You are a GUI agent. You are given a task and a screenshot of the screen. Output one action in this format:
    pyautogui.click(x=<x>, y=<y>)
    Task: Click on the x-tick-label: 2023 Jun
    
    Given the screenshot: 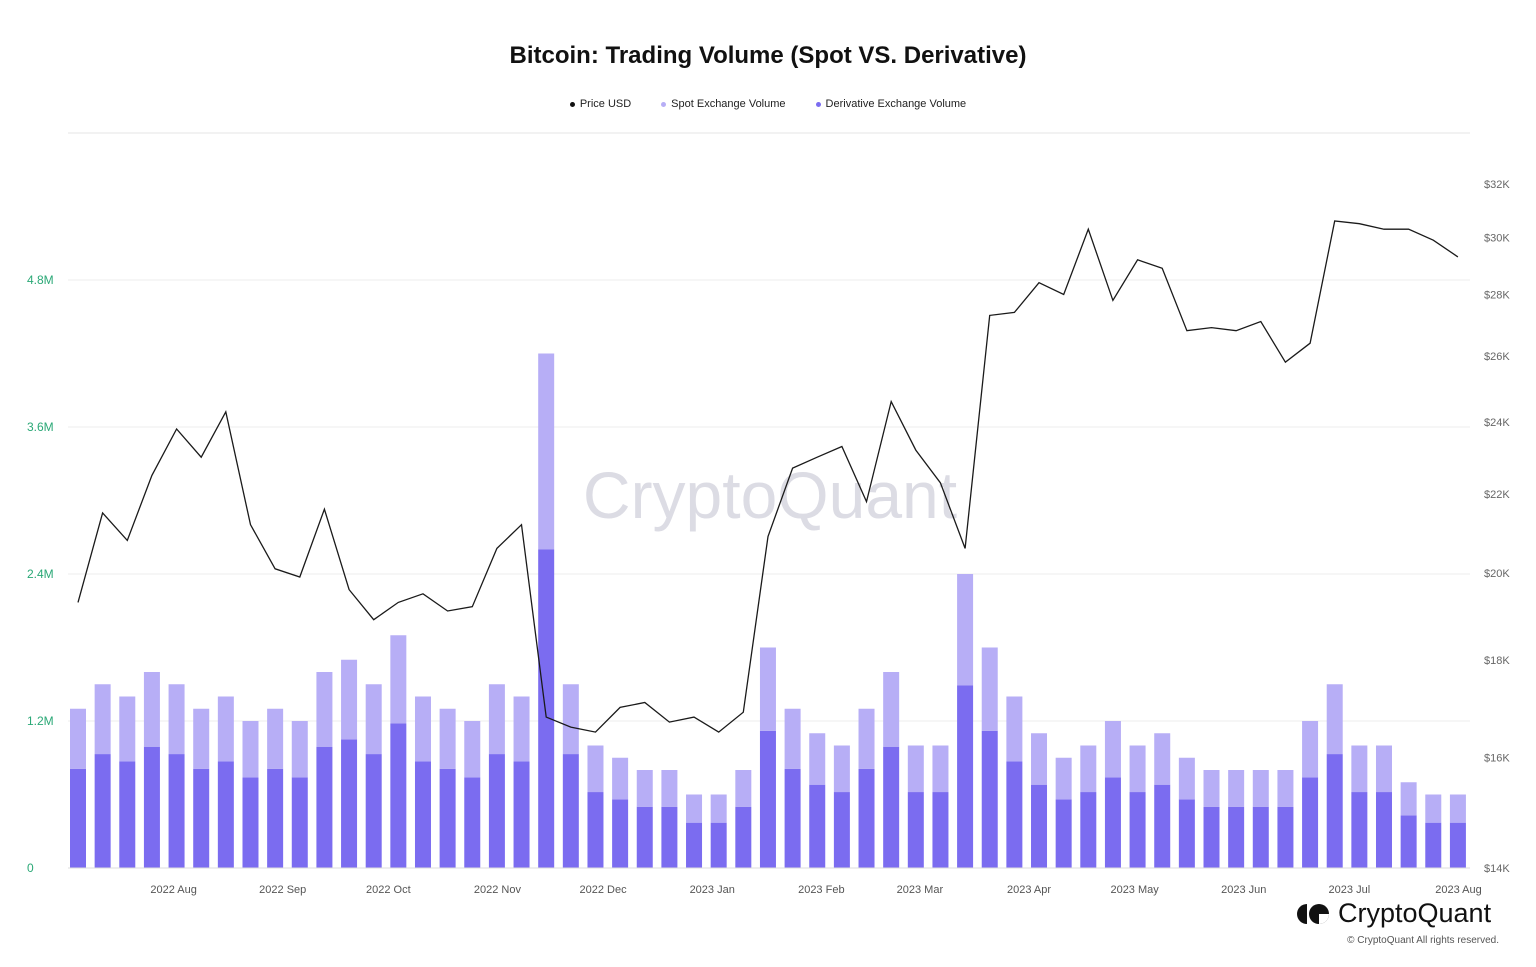 What is the action you would take?
    pyautogui.click(x=1243, y=890)
    